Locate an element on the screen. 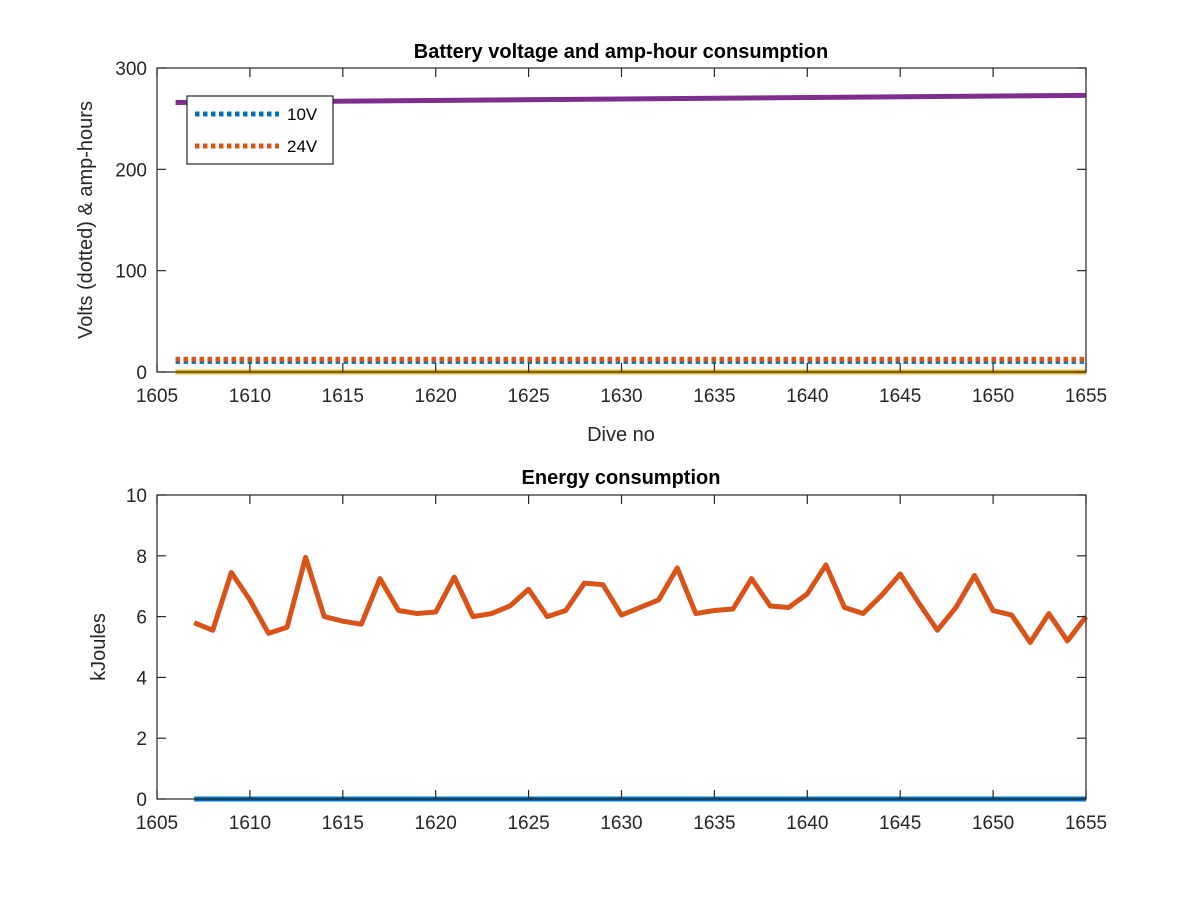 Image resolution: width=1200 pixels, height=900 pixels. voltage-panel-xtick-label: 1645 is located at coordinates (900, 396).